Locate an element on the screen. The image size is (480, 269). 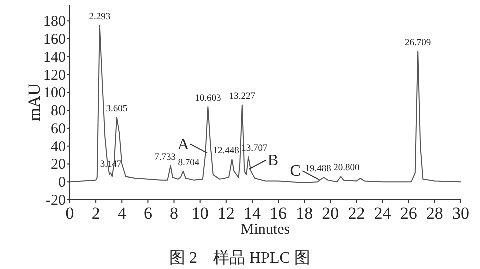
x-tick-label: 10 is located at coordinates (200, 213).